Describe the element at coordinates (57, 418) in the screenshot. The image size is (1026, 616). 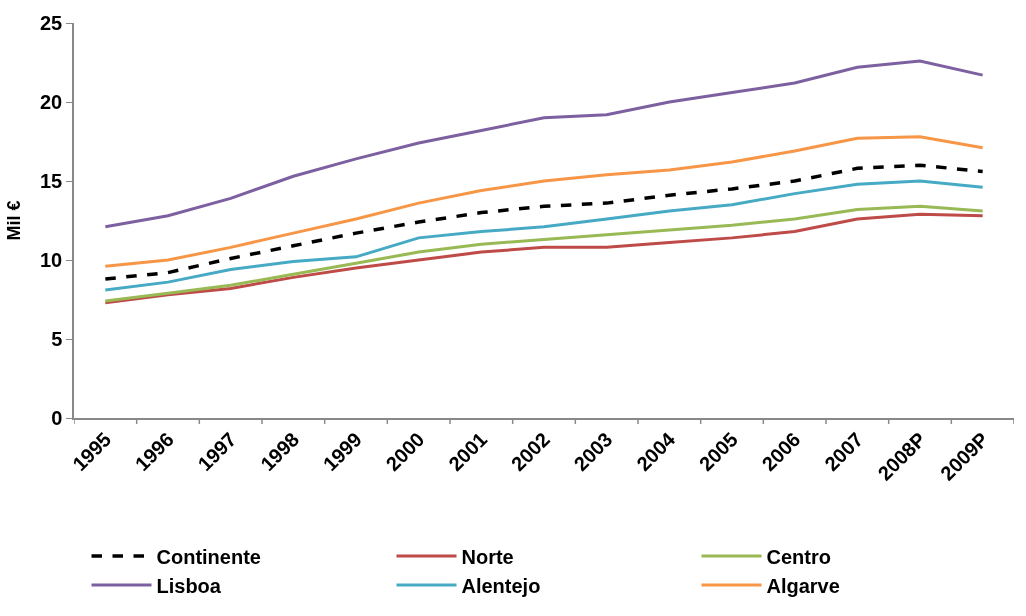
I see `y-tick-label: 0` at that location.